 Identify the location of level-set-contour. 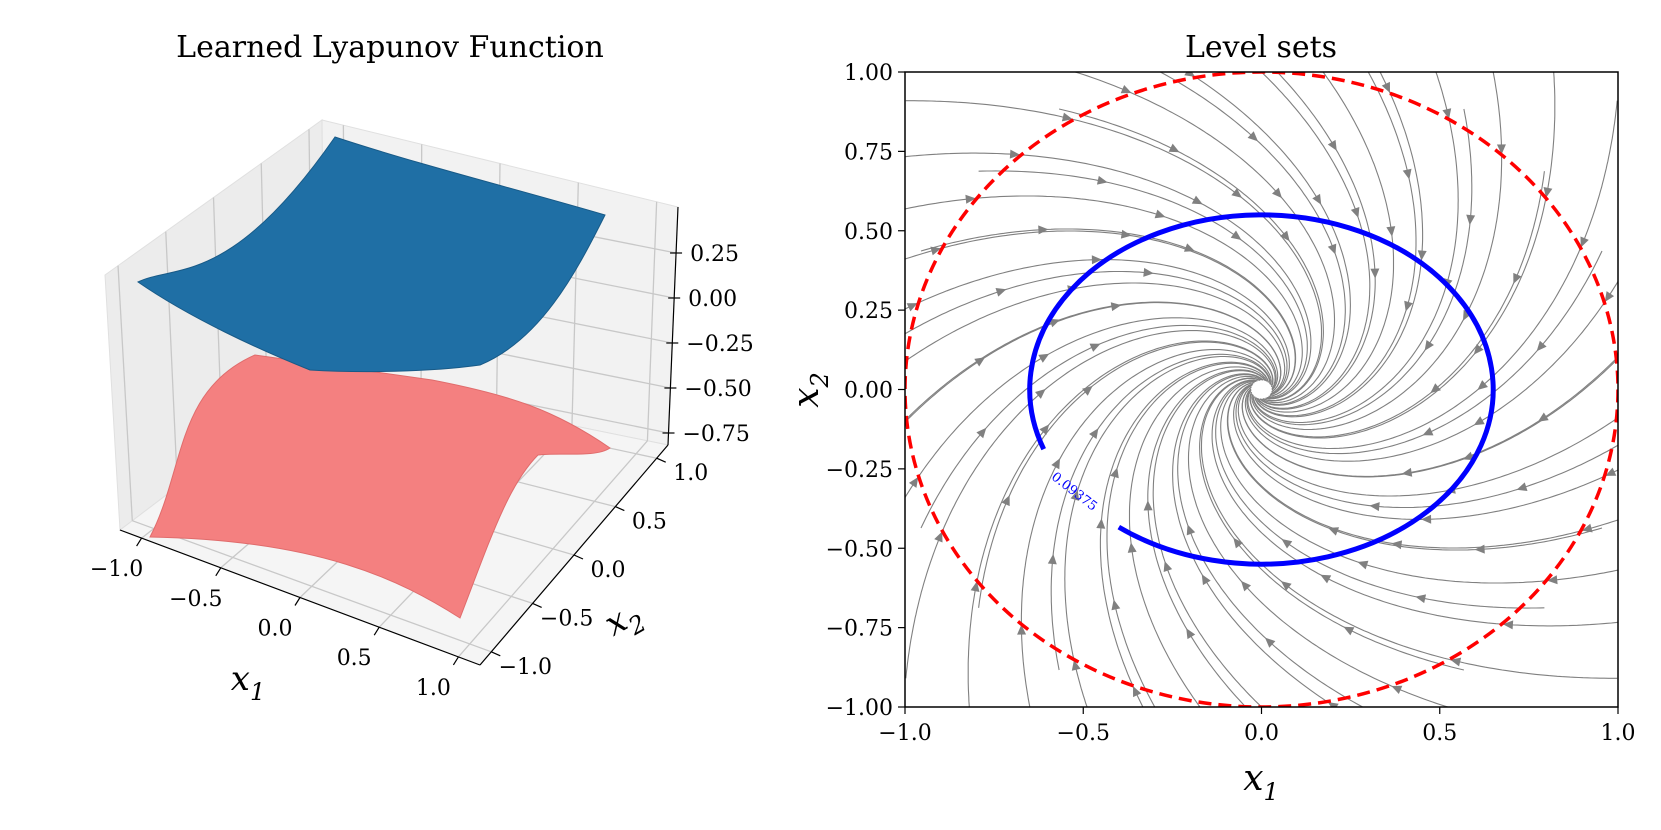
(1261, 389).